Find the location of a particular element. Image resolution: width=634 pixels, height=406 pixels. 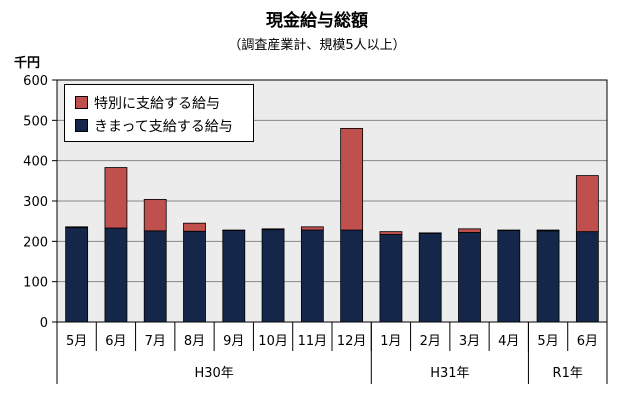

x-tick-label: 1月 is located at coordinates (390, 341).